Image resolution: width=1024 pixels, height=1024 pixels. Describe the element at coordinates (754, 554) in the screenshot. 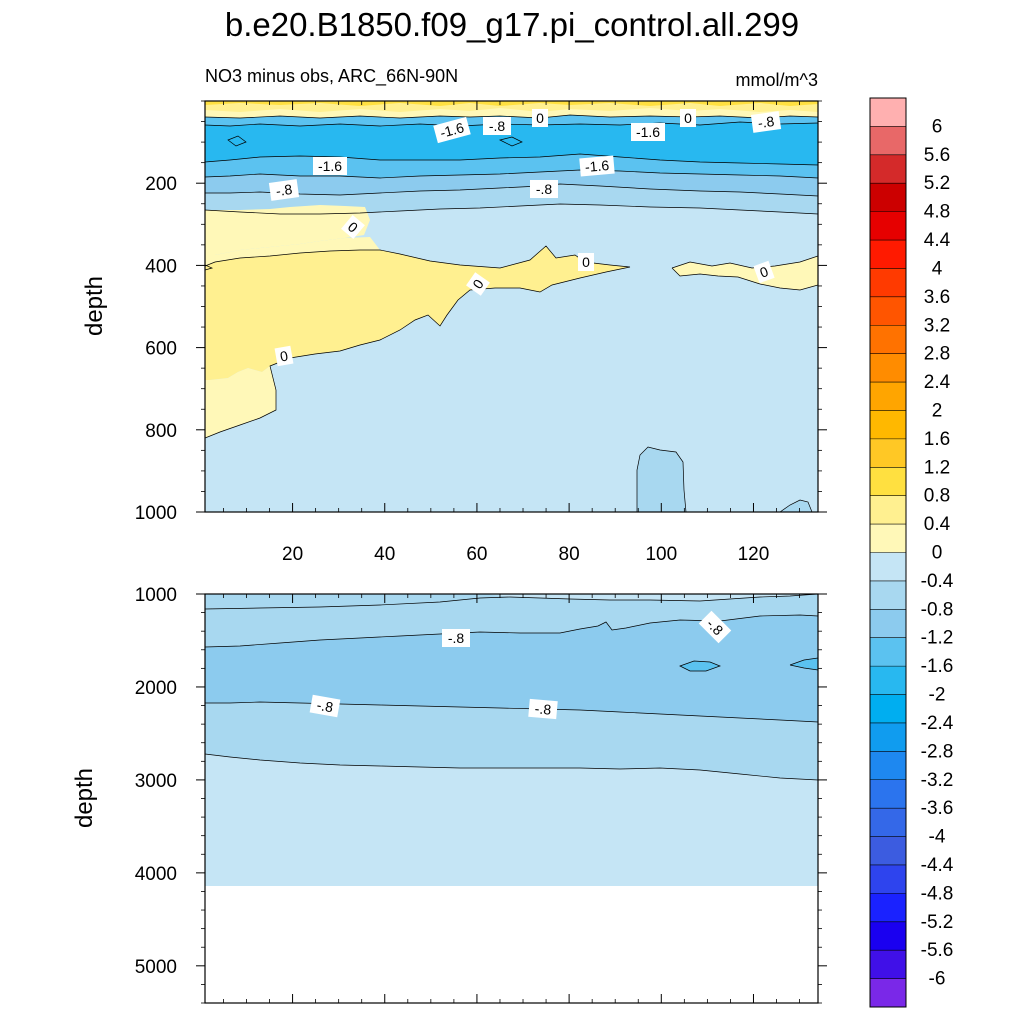

I see `x-tick-label: 120` at that location.